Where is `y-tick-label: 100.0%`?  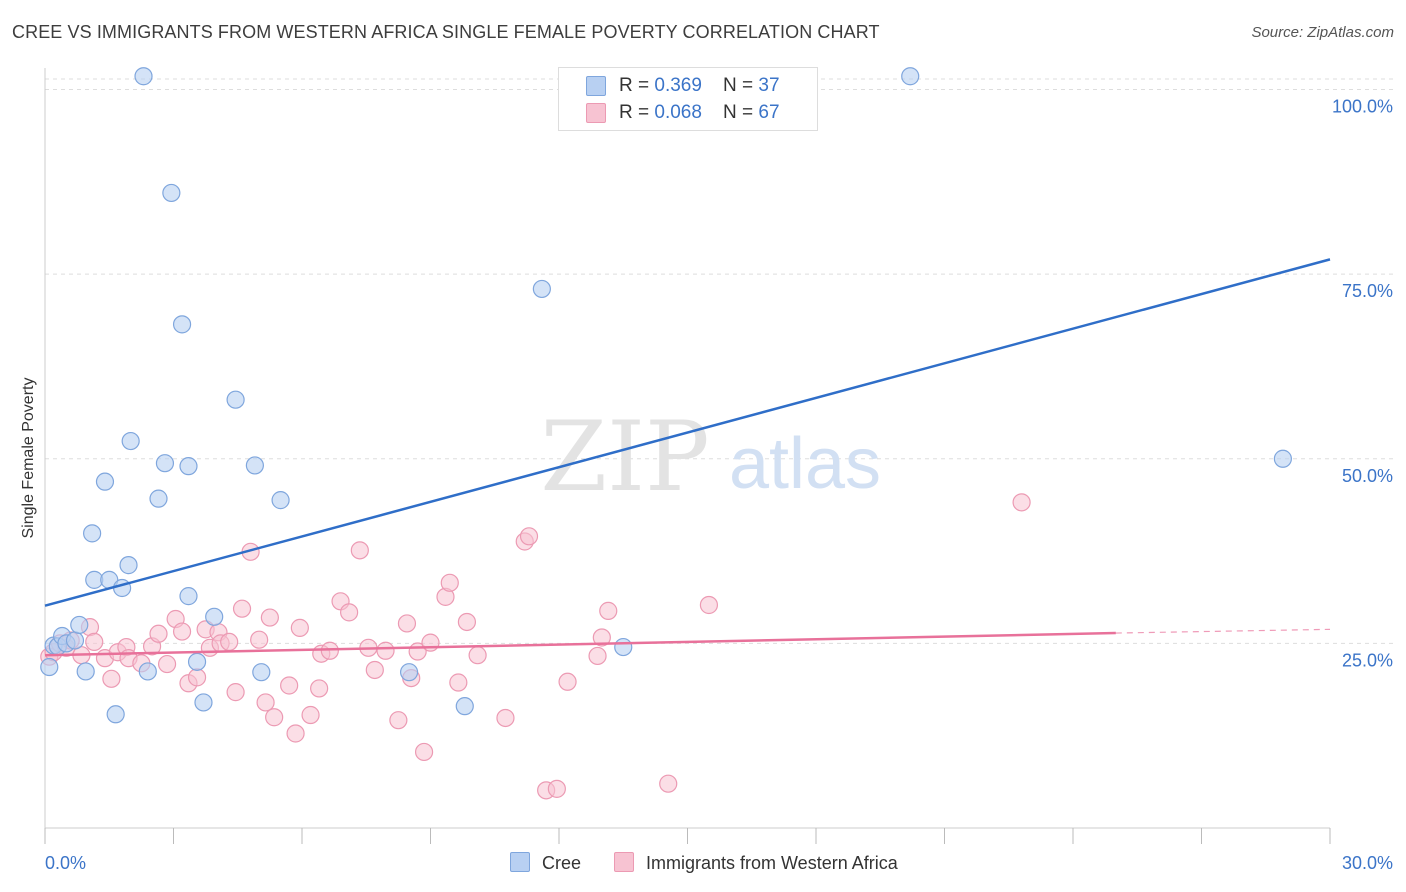
y-tick-label: 100.0% is located at coordinates (1362, 107).